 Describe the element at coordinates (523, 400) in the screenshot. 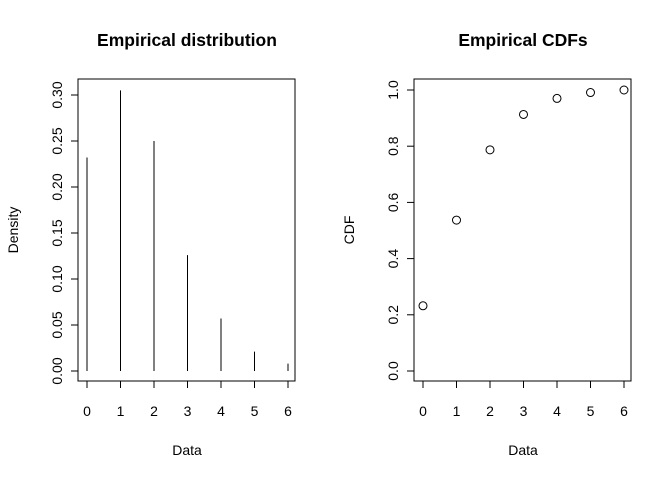

I see `cdf-x-ticks: 0 1 2 3 4 5 6` at that location.